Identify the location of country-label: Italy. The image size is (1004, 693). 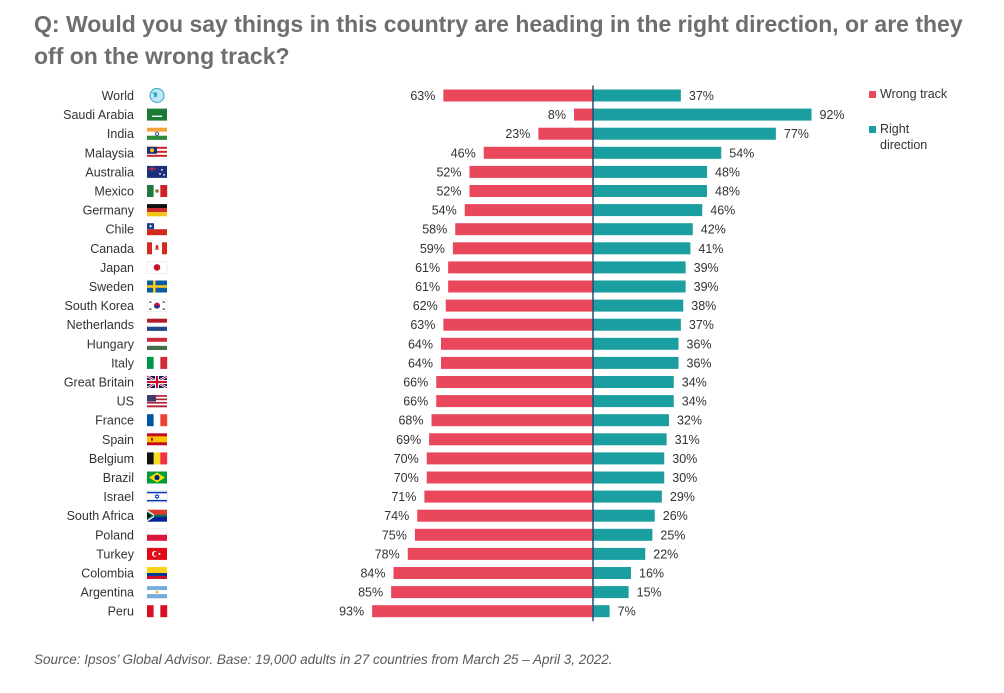
(123, 363).